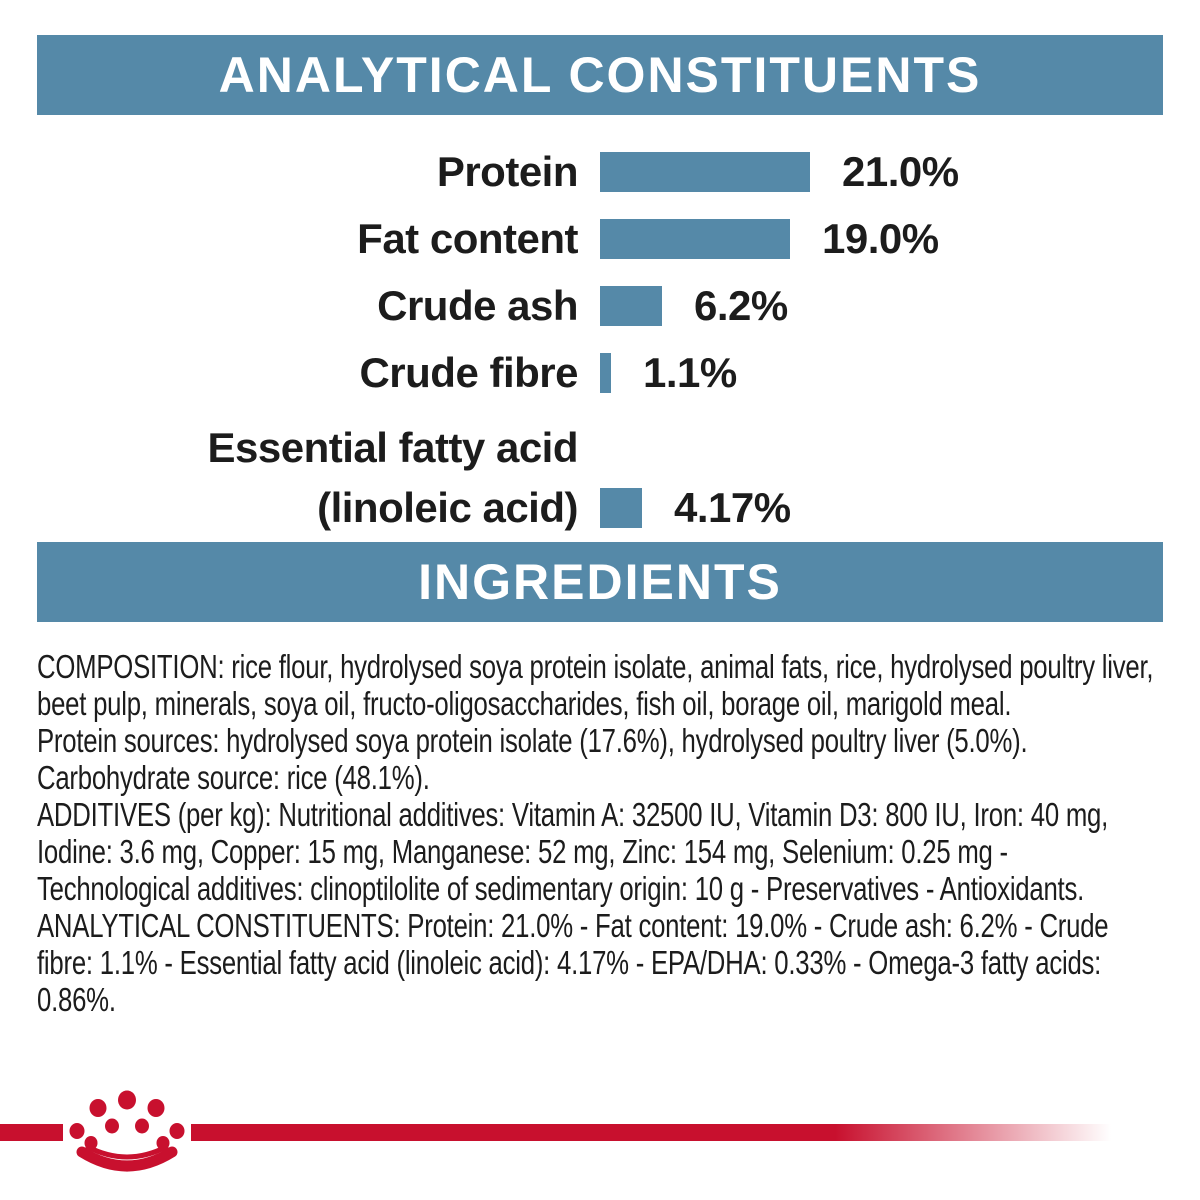 The width and height of the screenshot is (1200, 1200). I want to click on chart-category-line: Crude fibre, so click(468, 372).